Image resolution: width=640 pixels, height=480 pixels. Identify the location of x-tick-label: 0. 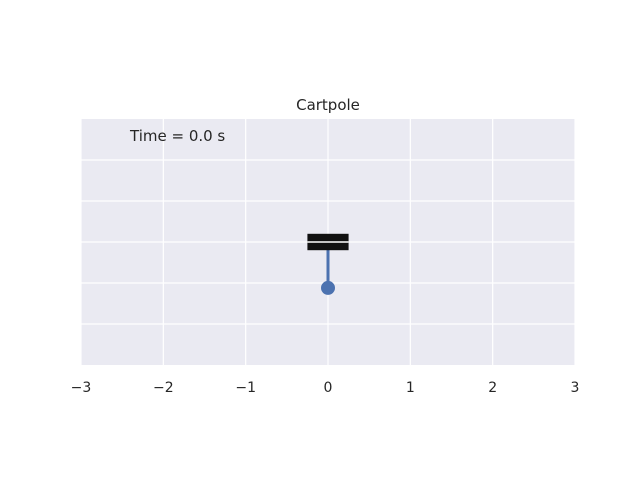
(328, 388).